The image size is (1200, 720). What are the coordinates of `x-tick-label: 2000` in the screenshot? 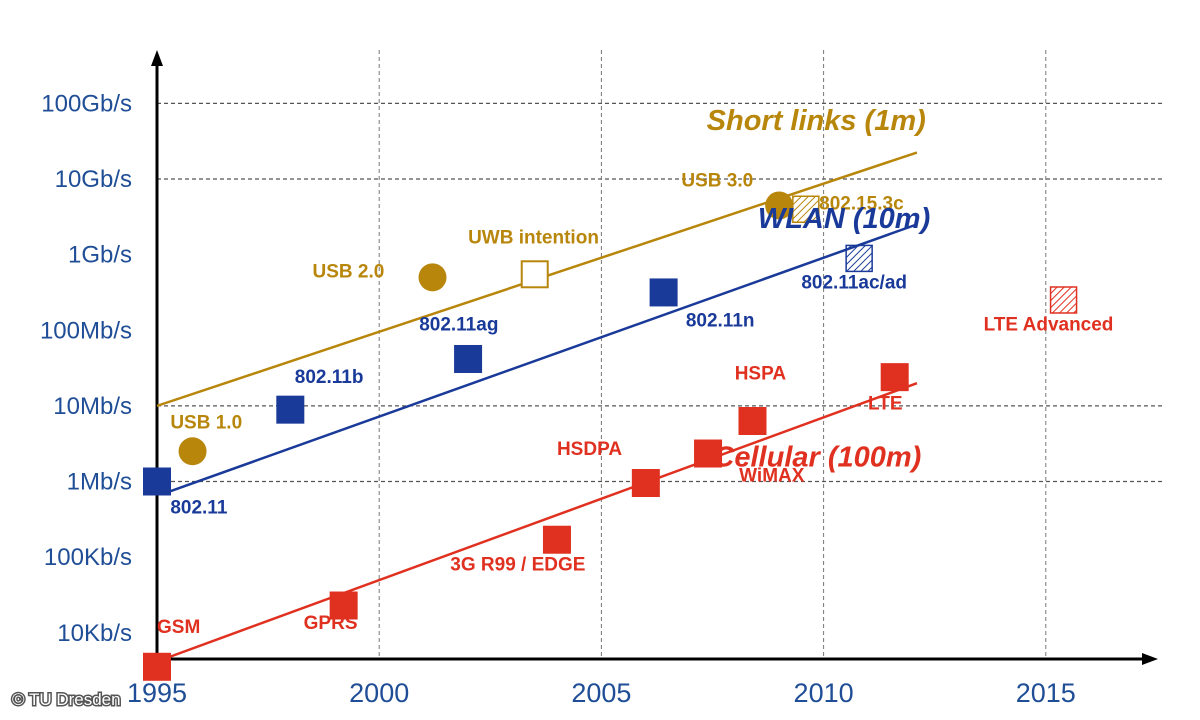 It's located at (379, 693).